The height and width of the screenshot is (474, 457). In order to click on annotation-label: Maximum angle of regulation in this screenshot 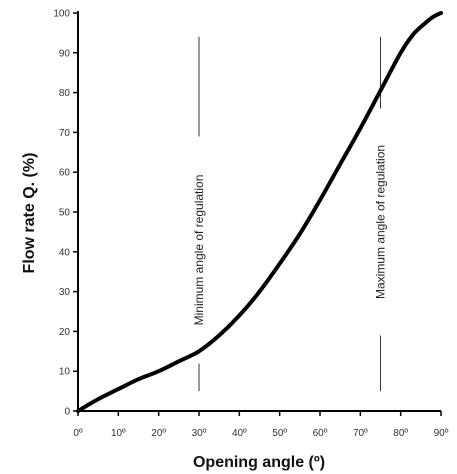, I will do `click(381, 222)`.